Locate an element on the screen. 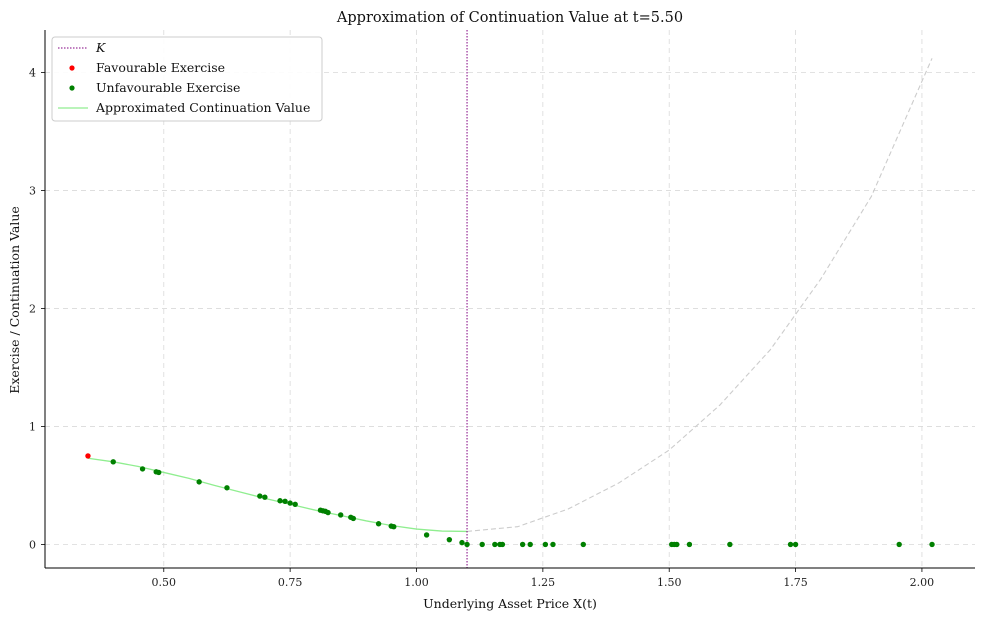 This screenshot has height=620, width=985. legend-favourable-swatch is located at coordinates (72, 68).